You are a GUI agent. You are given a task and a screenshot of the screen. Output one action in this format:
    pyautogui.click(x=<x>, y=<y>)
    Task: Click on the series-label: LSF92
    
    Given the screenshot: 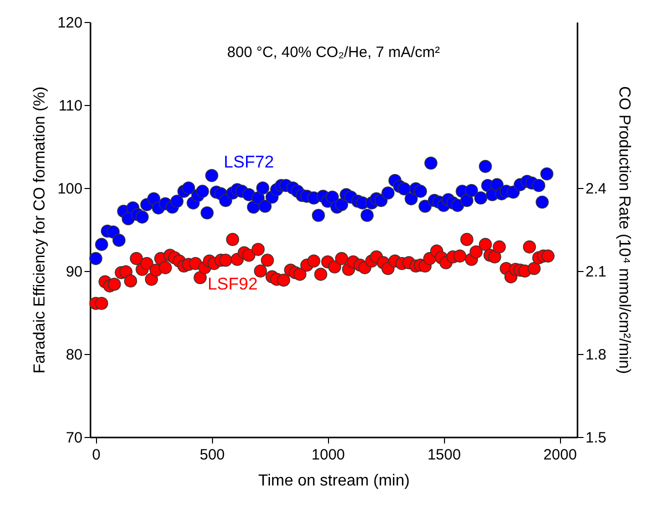 What is the action you would take?
    pyautogui.click(x=233, y=284)
    